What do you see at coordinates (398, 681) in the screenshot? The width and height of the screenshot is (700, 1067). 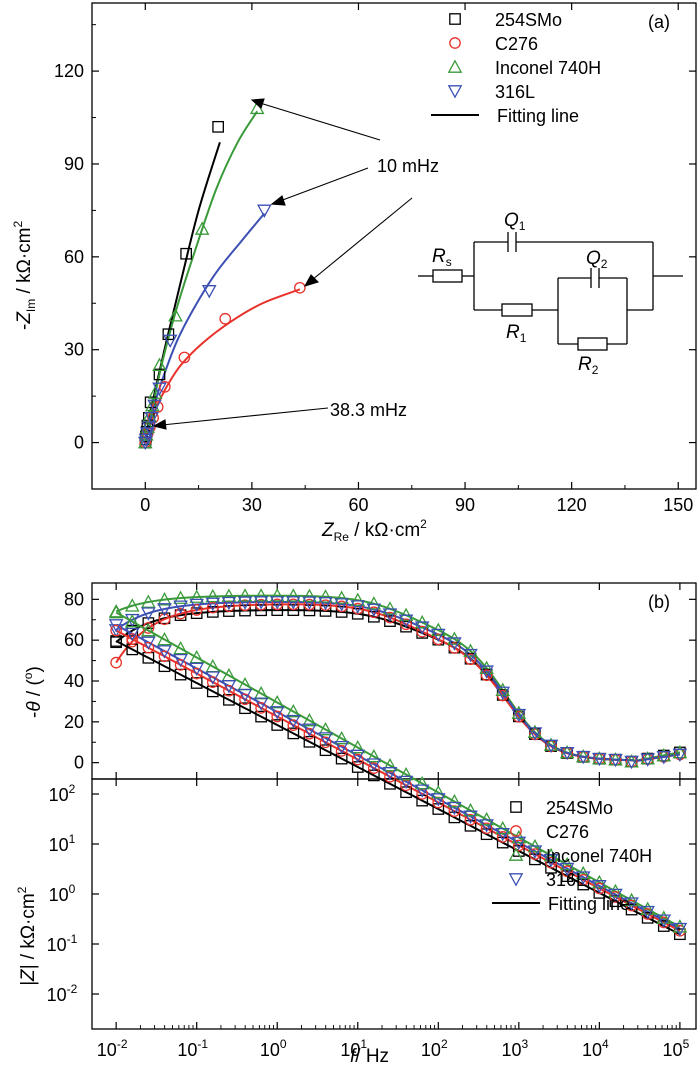 I see `phase-fit-line` at bounding box center [398, 681].